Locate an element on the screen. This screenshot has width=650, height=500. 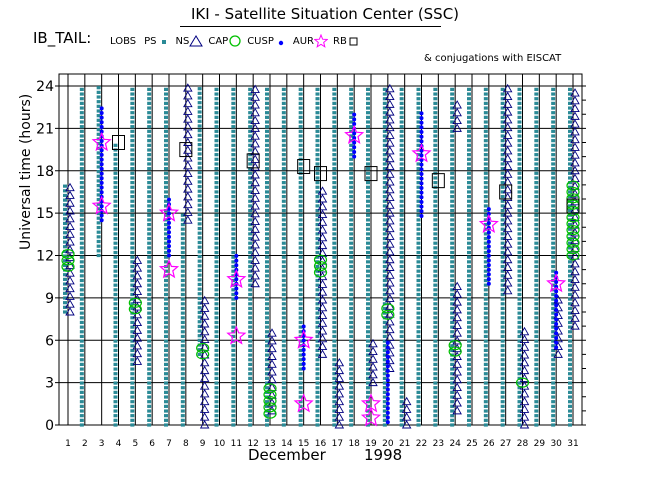
legend-label: RB is located at coordinates (340, 41).